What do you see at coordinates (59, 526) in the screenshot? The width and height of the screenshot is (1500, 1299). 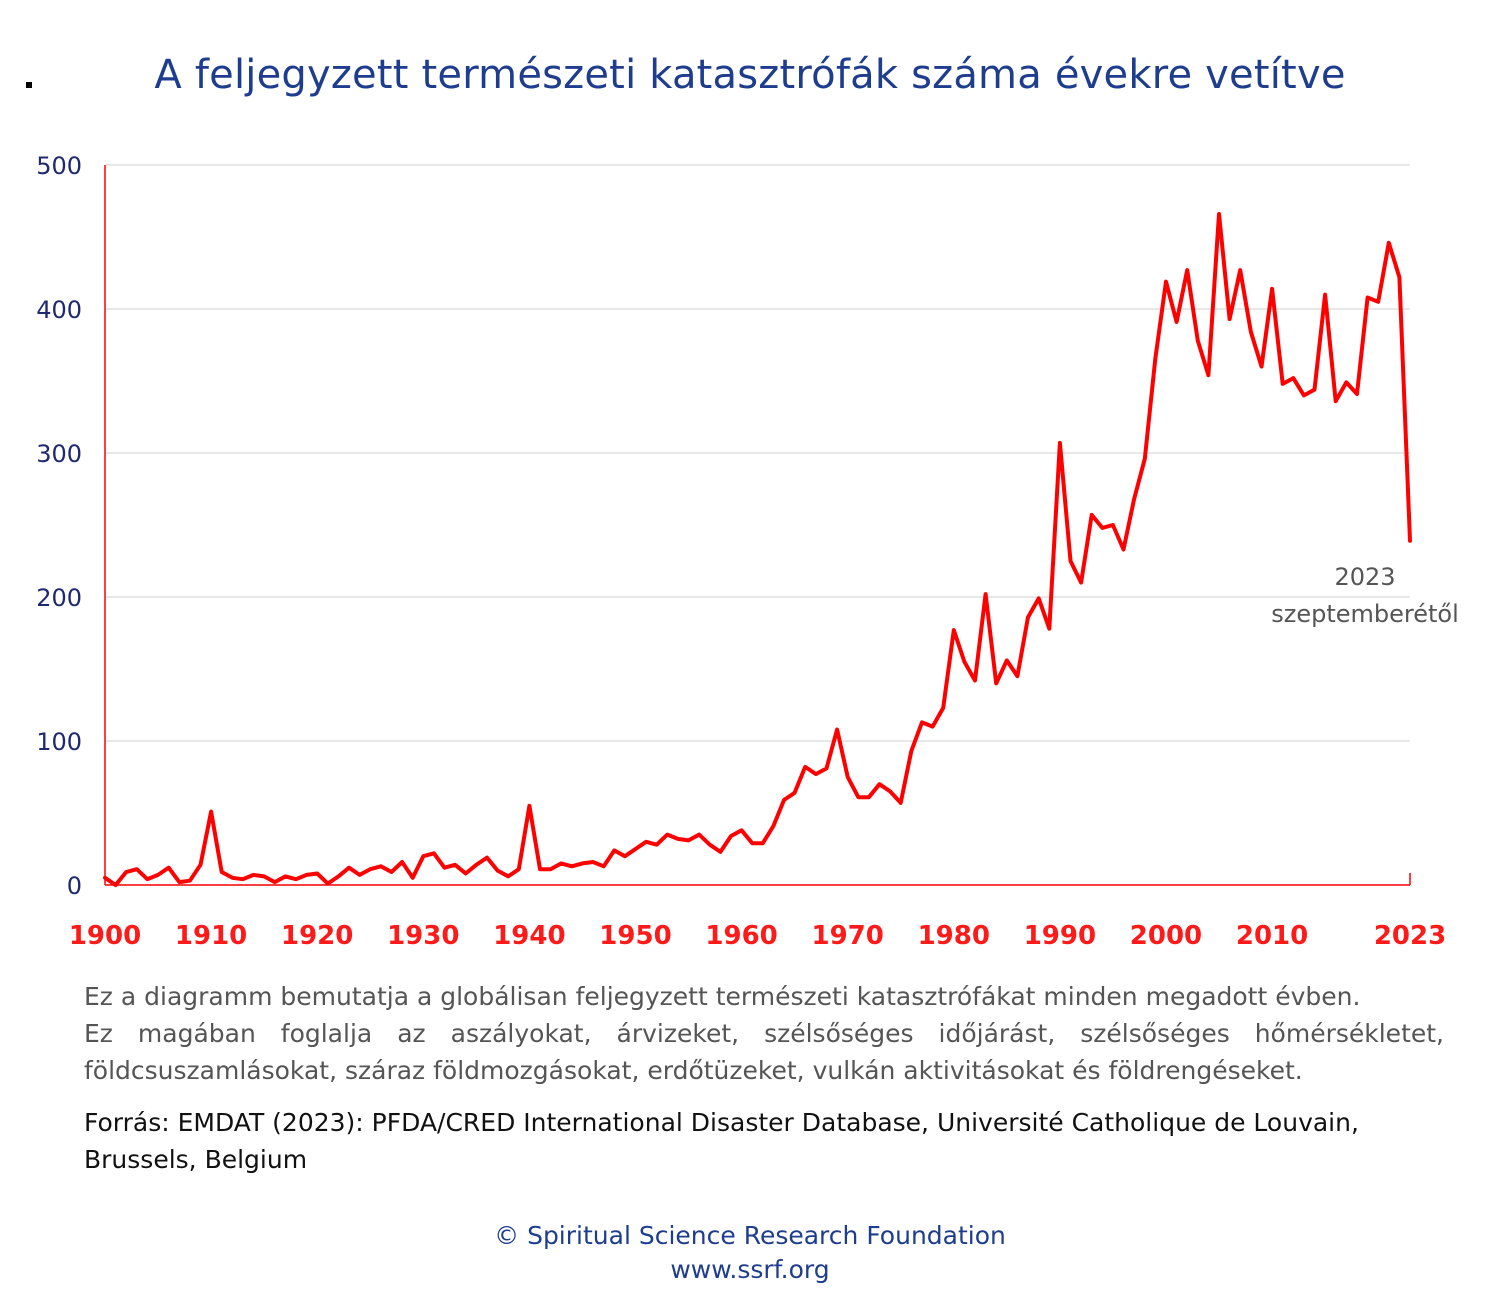 I see `y-tick-labels: 0 100 200 300 400 500` at bounding box center [59, 526].